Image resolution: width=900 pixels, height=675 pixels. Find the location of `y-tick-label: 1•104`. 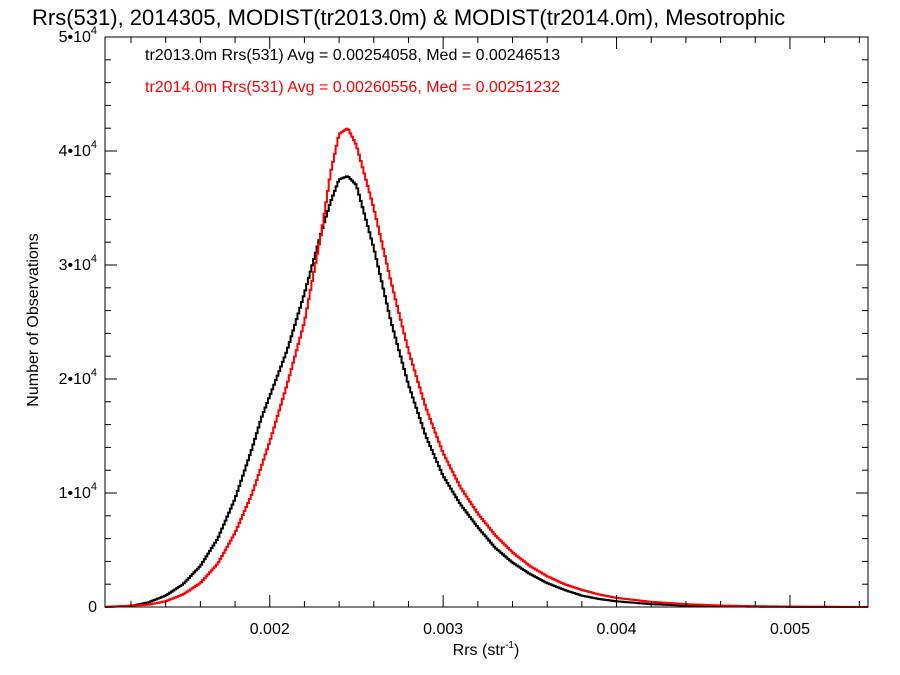

y-tick-label: 1•104 is located at coordinates (78, 491).